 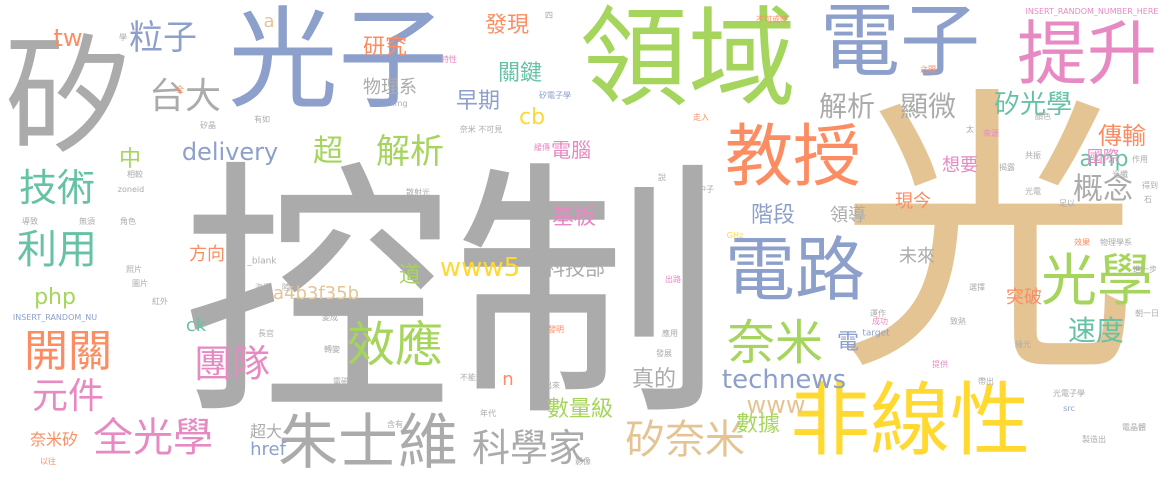 What do you see at coordinates (960, 165) in the screenshot?
I see `word-want: 想要` at bounding box center [960, 165].